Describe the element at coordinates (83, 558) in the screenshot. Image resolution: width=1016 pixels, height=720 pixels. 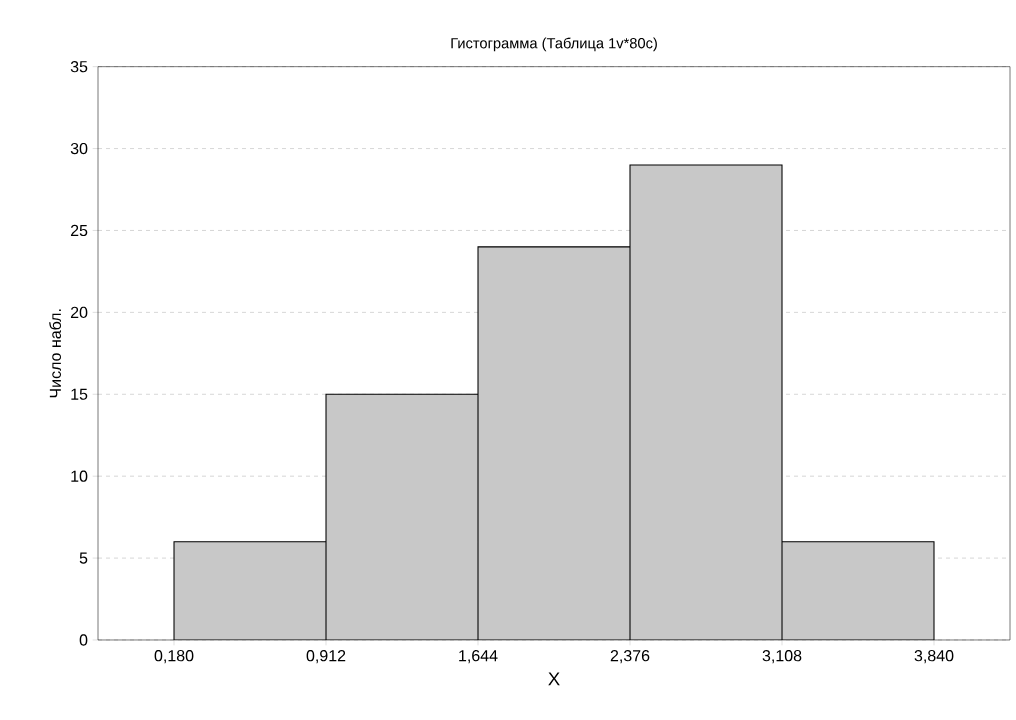
I see `y-tick-label: 5` at that location.